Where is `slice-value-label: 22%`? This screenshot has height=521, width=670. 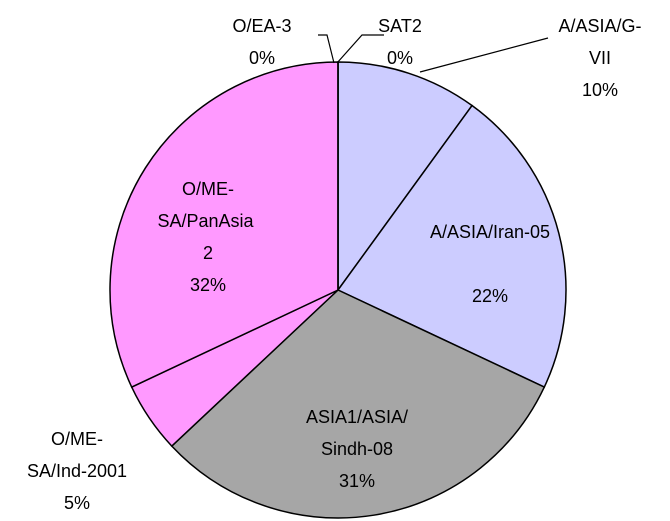 slice-value-label: 22% is located at coordinates (490, 296).